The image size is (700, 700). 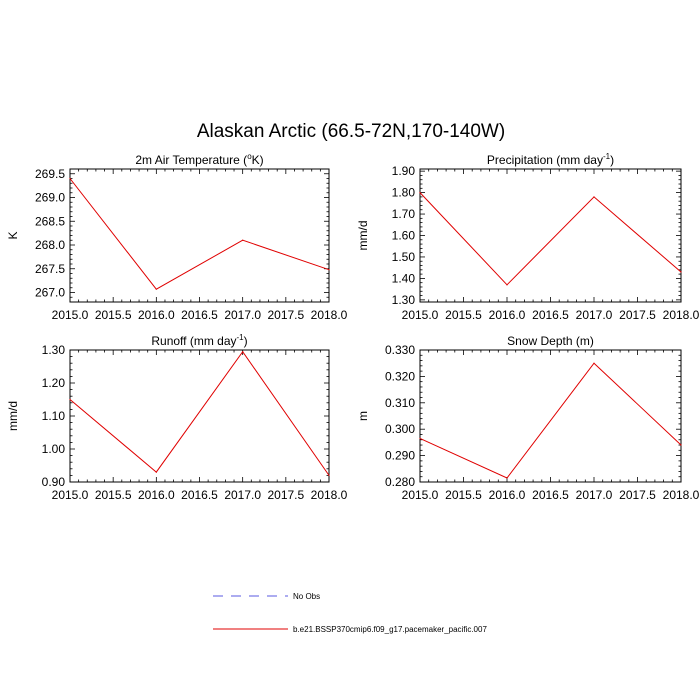 What do you see at coordinates (50, 245) in the screenshot?
I see `y-tick-label: 268.0` at bounding box center [50, 245].